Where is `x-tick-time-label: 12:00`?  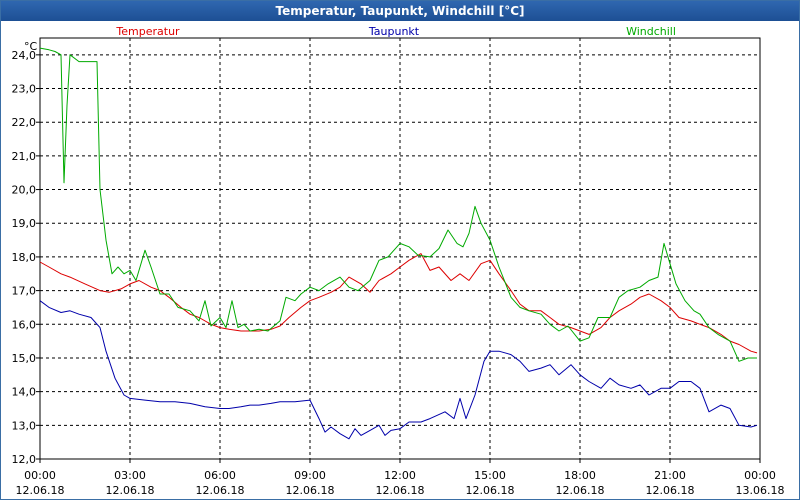
x-tick-time-label: 12:00 is located at coordinates (400, 475).